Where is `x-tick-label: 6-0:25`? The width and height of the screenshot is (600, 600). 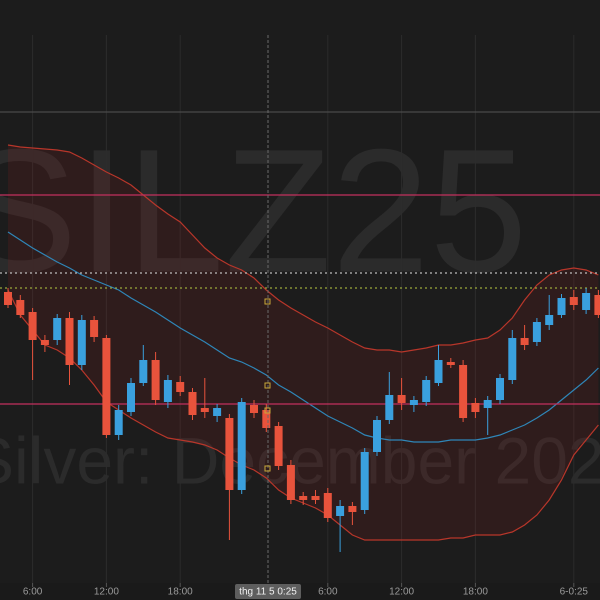 x-tick-label: 6-0:25 is located at coordinates (574, 592).